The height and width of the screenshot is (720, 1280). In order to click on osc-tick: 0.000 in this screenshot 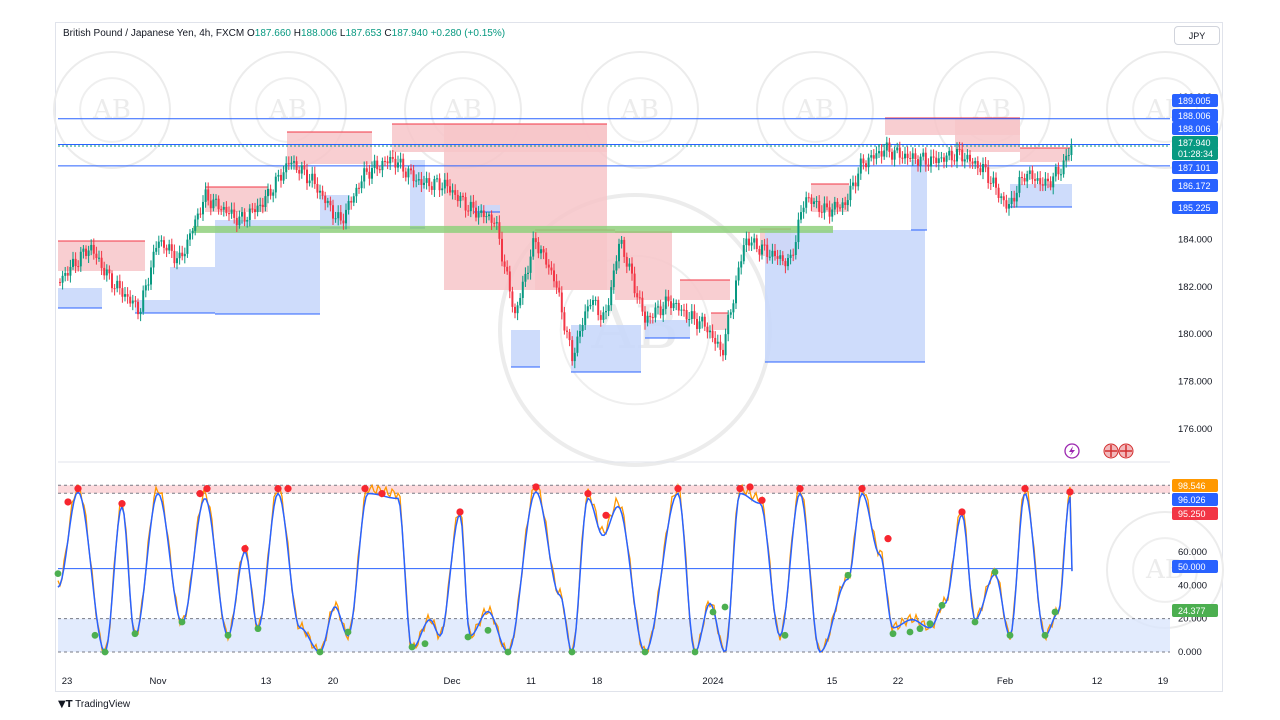, I will do `click(1190, 652)`.